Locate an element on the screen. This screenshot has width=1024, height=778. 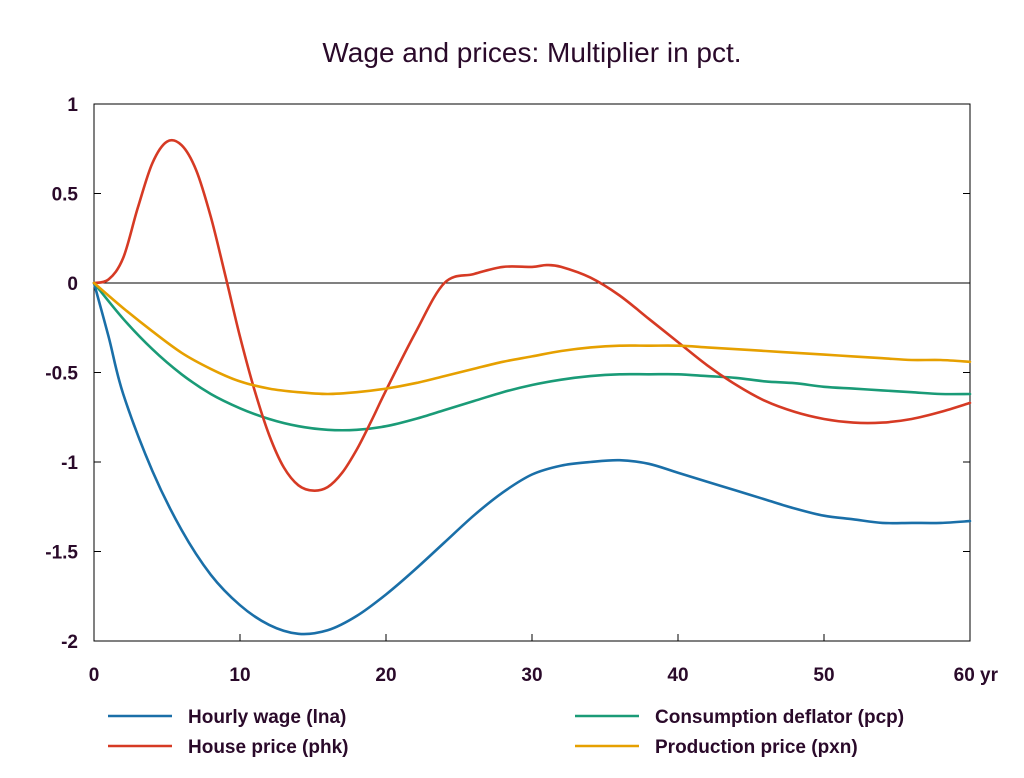
legend-label: Consumption deflator (pcp) is located at coordinates (779, 717).